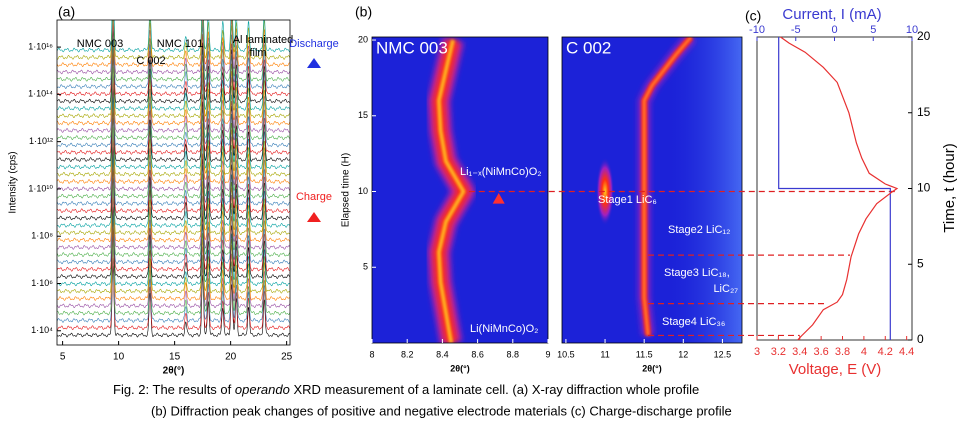  What do you see at coordinates (627, 200) in the screenshot?
I see `annotation: Stage1 LiC₆` at bounding box center [627, 200].